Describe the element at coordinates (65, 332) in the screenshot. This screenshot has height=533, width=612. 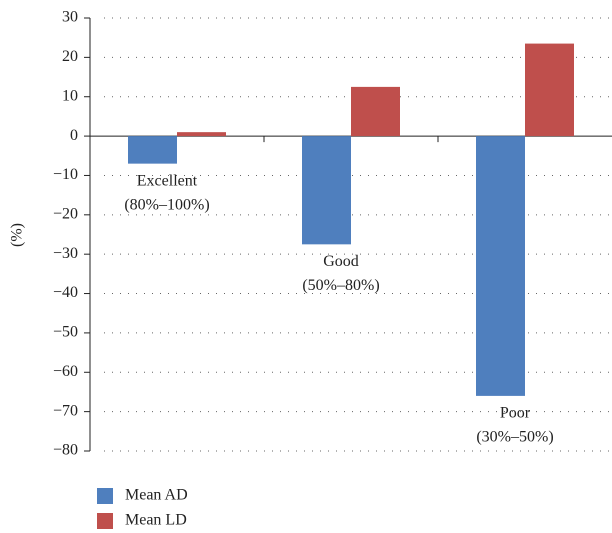
I see `y-tick-label: −50` at that location.